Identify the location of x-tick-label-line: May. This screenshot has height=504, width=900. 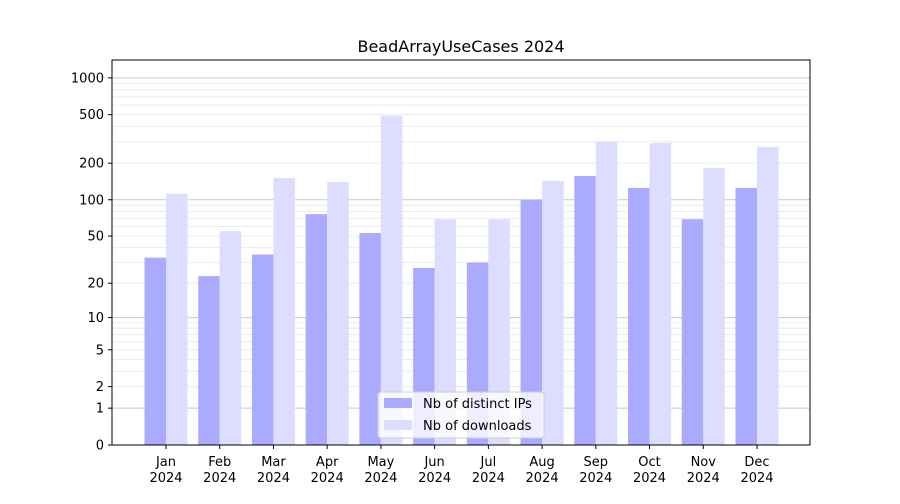
(380, 462).